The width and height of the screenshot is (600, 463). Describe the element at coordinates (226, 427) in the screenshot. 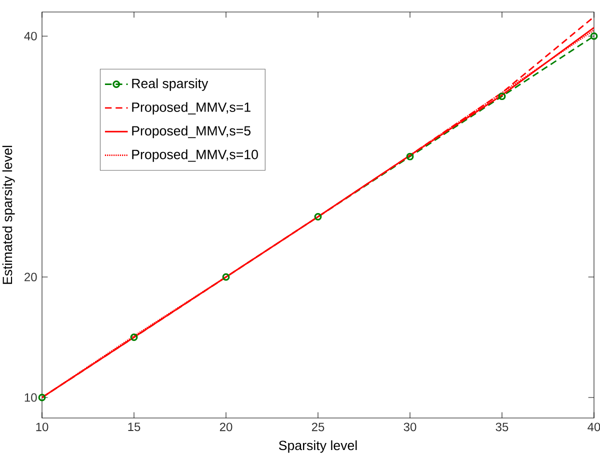

I see `x-tick-label: 20` at that location.